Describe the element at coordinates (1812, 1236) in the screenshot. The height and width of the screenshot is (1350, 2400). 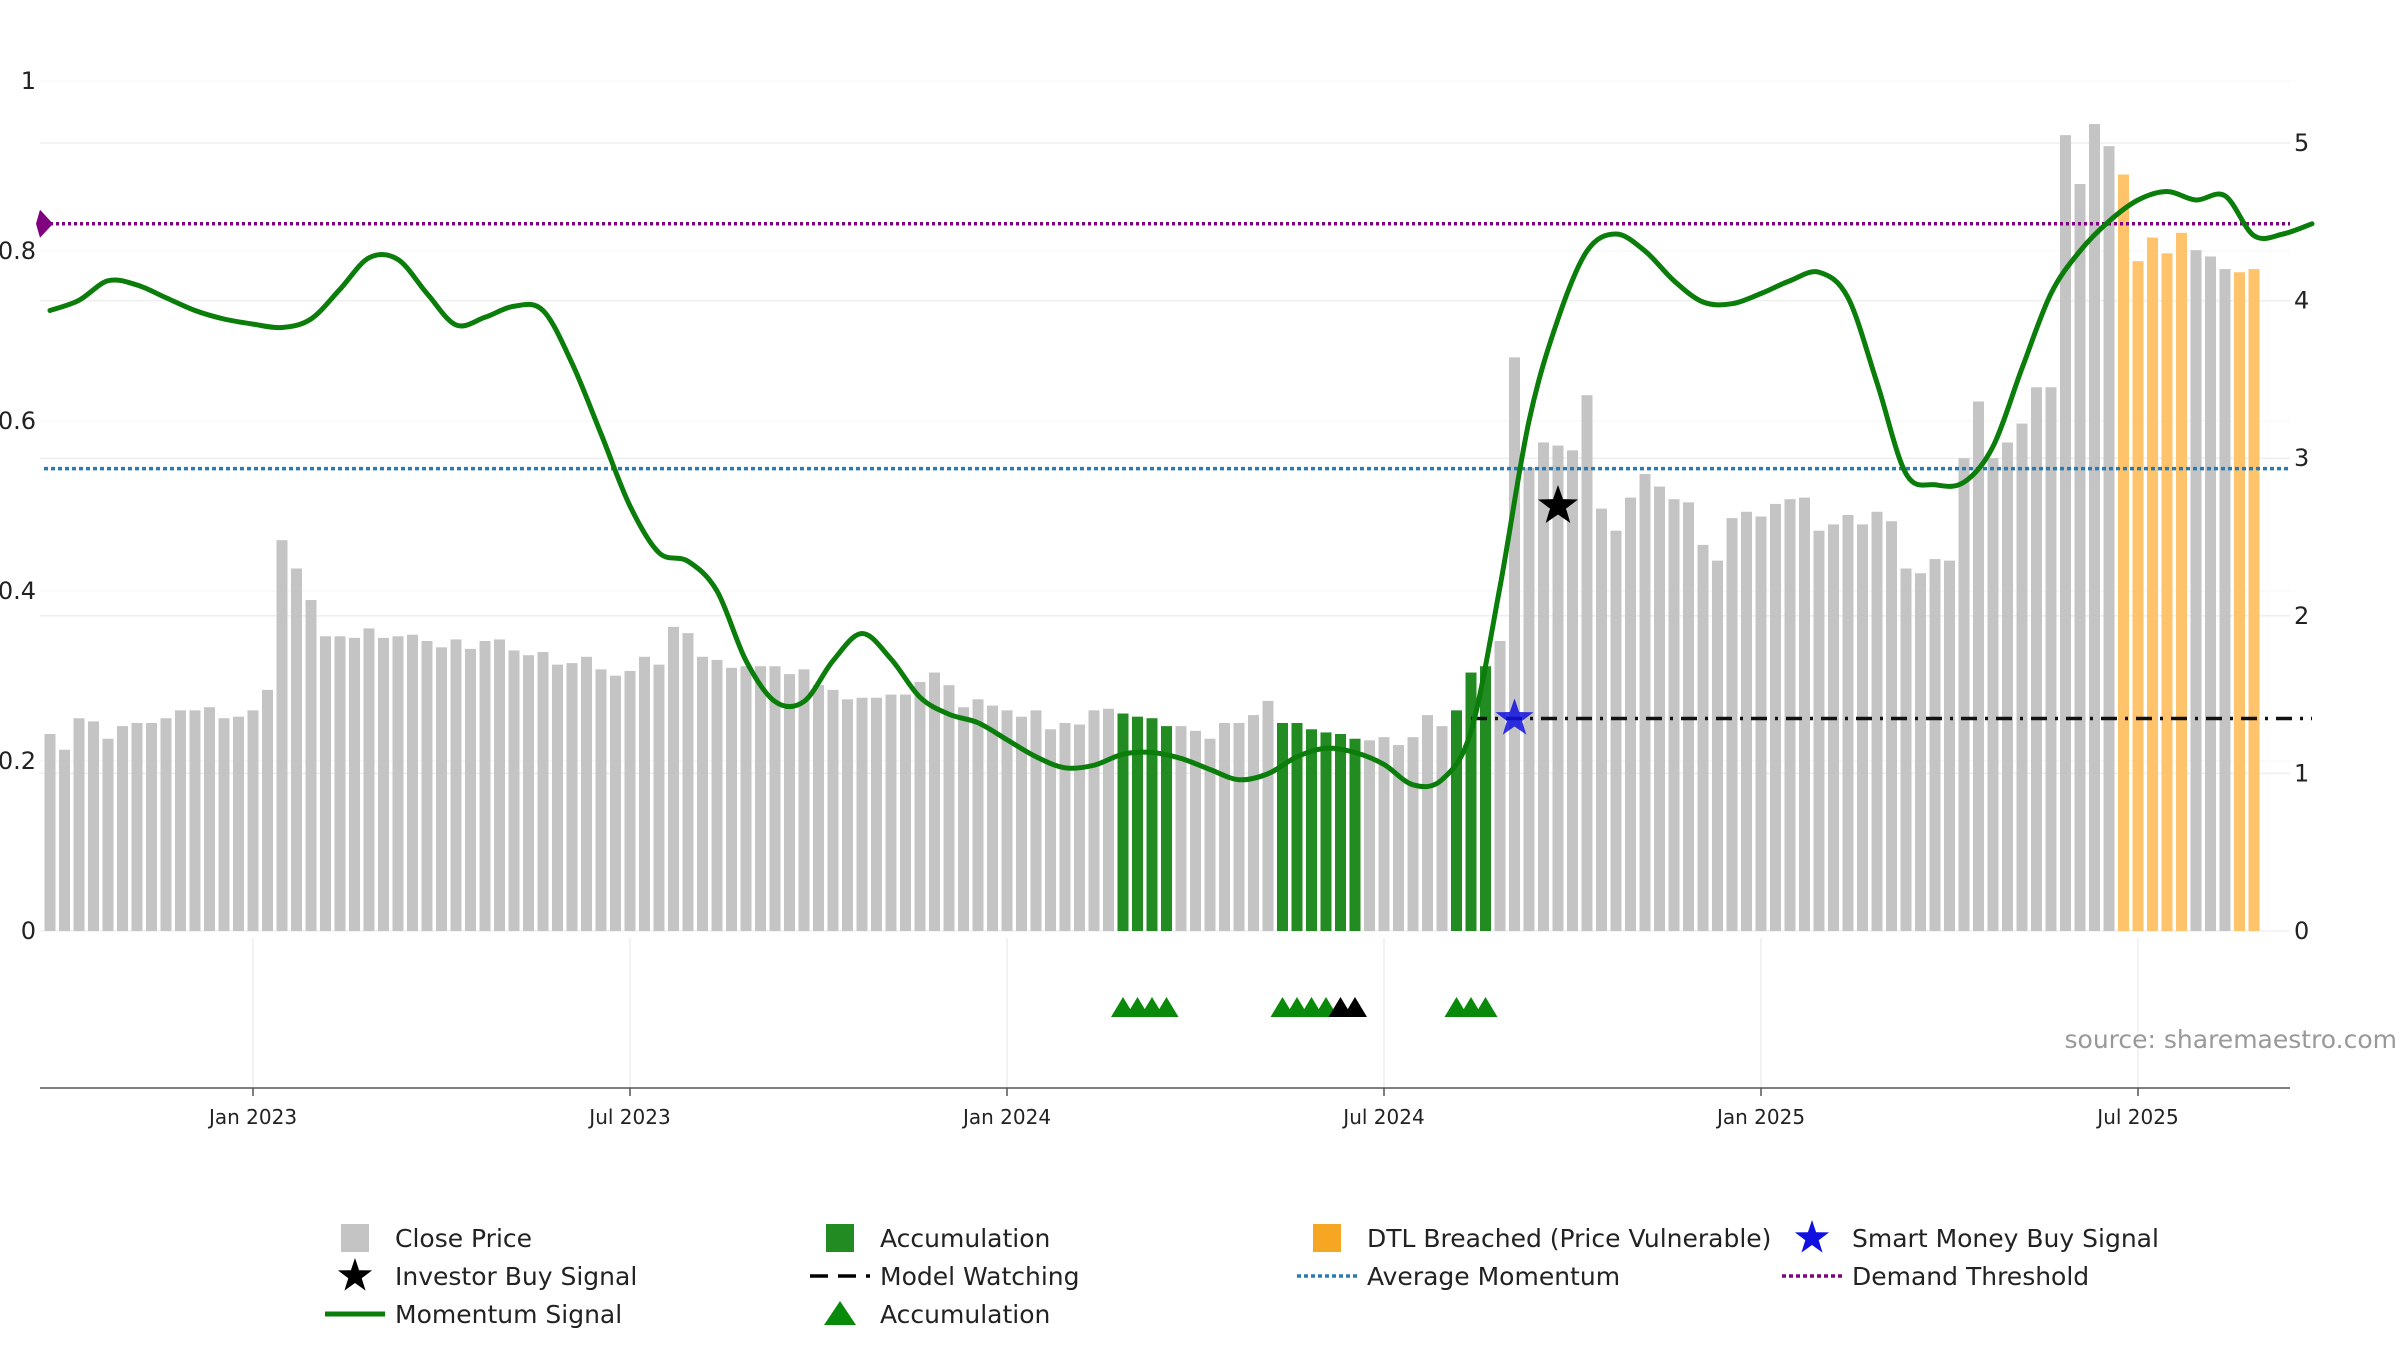
I see `legend-star-blue-icon` at that location.